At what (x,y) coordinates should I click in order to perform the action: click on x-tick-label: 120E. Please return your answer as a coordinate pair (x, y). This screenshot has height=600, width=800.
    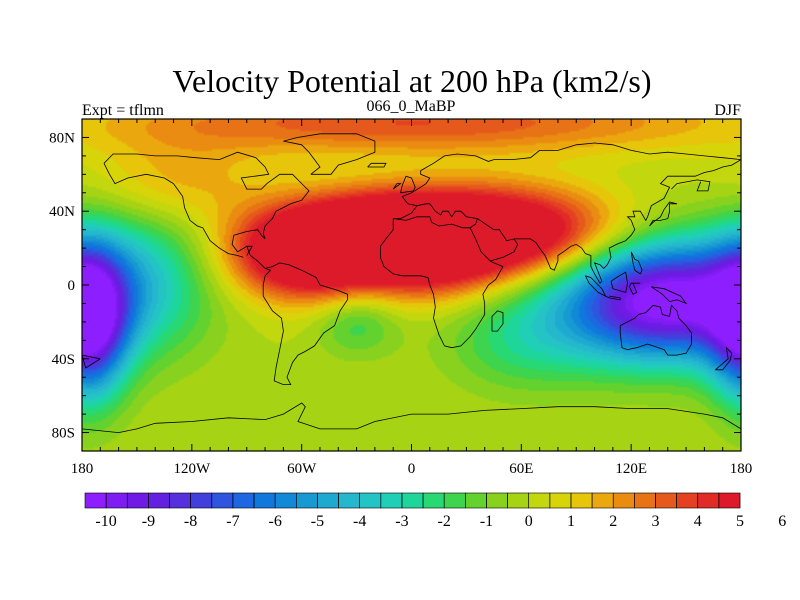
    Looking at the image, I should click on (631, 469).